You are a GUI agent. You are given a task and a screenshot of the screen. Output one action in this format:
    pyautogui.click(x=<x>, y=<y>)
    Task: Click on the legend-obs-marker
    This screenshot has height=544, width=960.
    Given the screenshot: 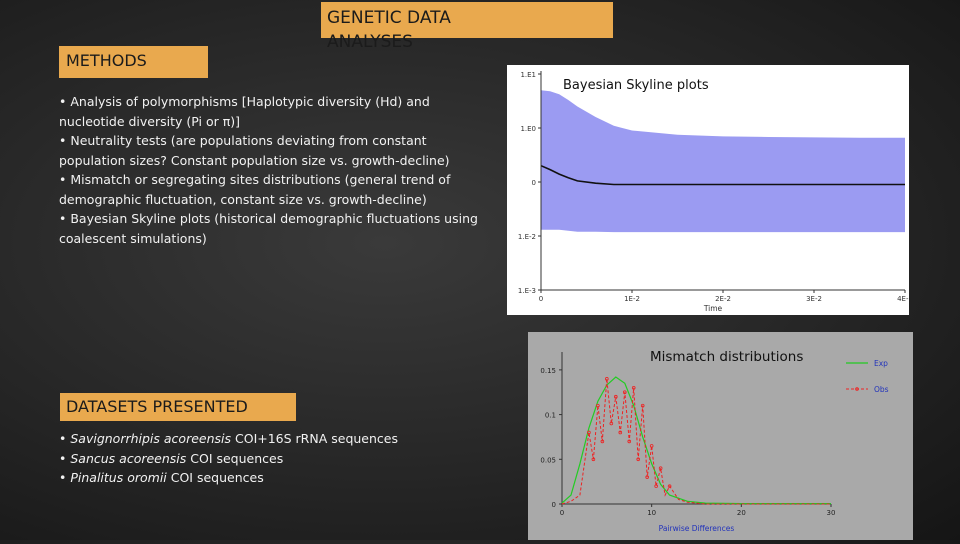 What is the action you would take?
    pyautogui.click(x=857, y=389)
    